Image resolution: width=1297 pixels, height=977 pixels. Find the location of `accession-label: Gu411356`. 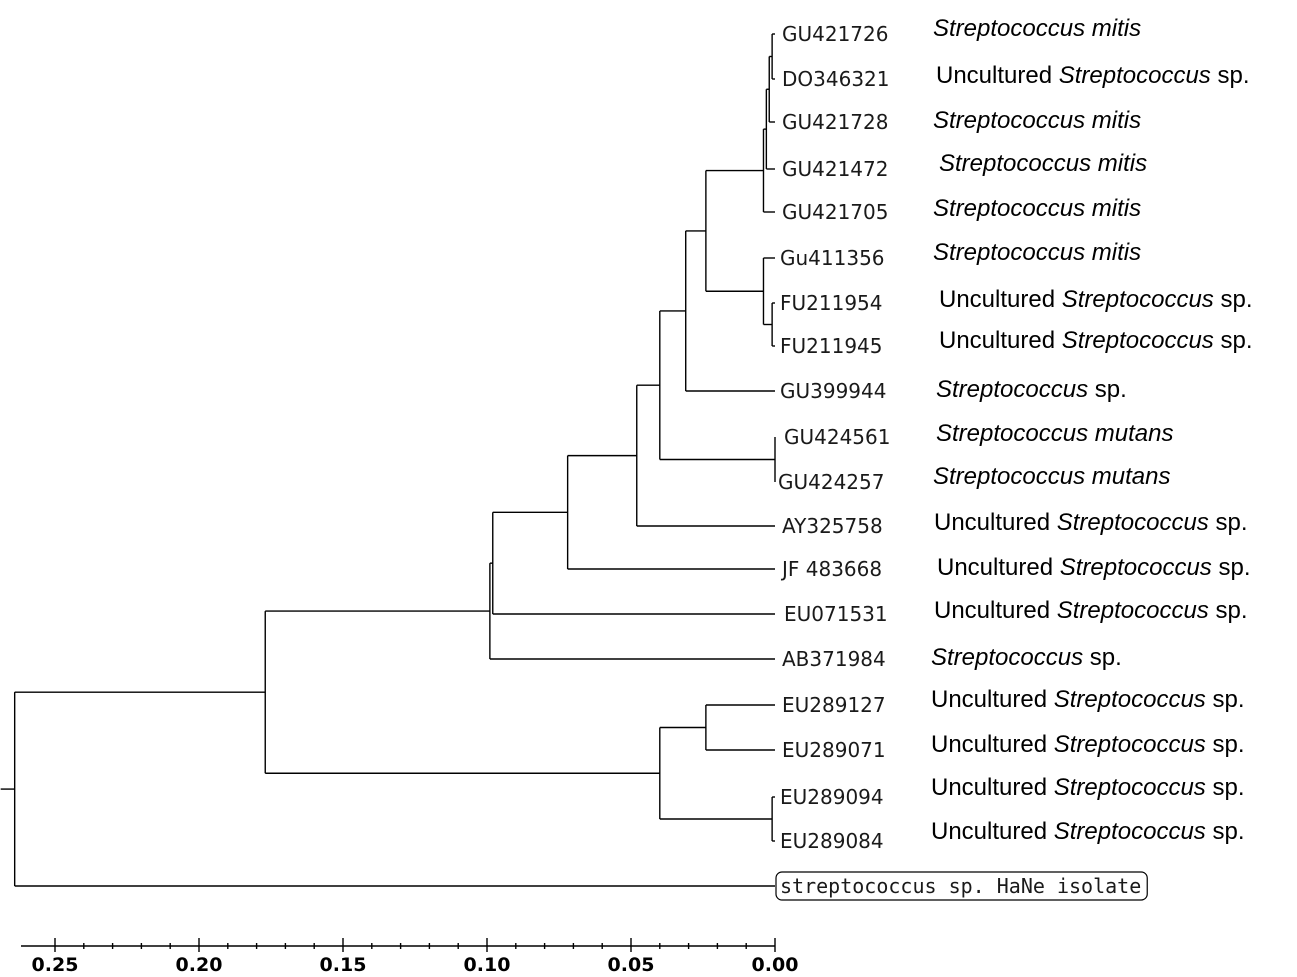

accession-label: Gu411356 is located at coordinates (832, 258).